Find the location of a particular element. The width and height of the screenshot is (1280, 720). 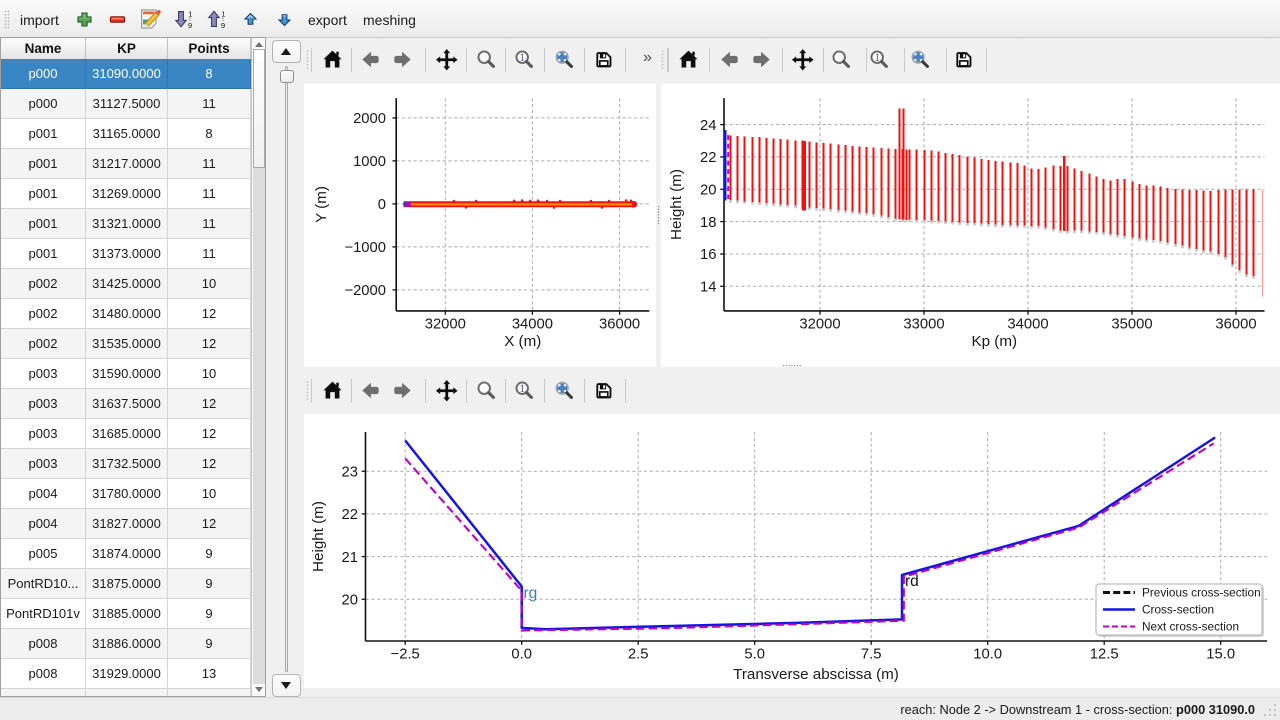

svg-text: 15.0 is located at coordinates (1220, 655).